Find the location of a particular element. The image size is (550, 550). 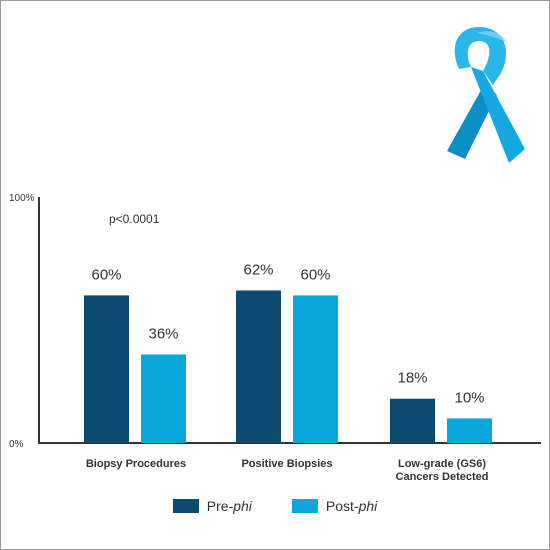

data-label: 36% is located at coordinates (163, 333).